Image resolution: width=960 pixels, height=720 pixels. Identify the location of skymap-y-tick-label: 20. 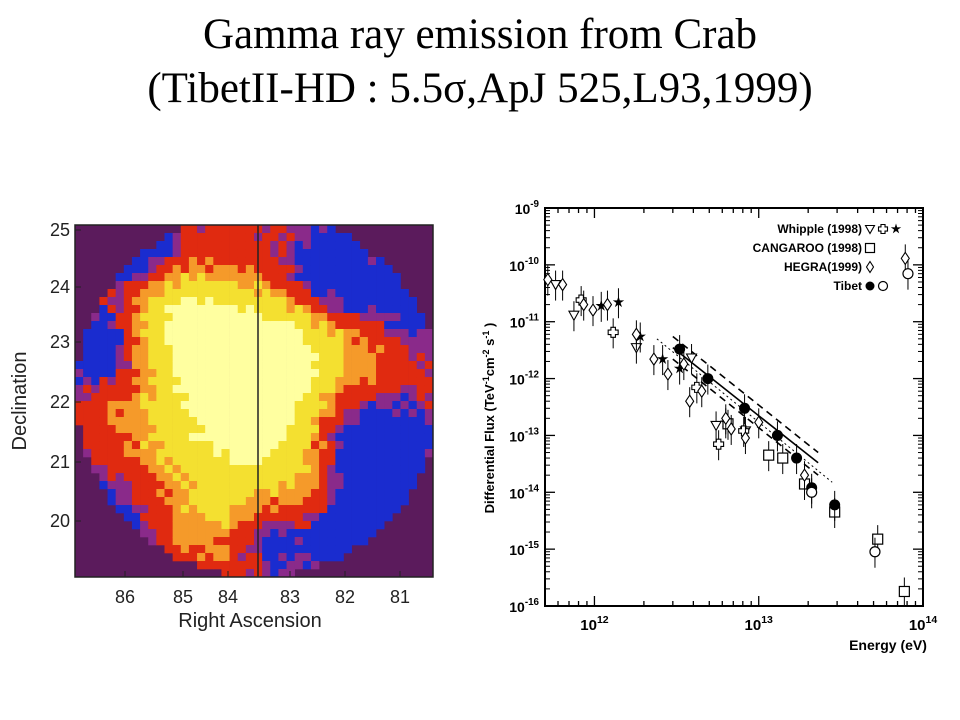
(60, 521).